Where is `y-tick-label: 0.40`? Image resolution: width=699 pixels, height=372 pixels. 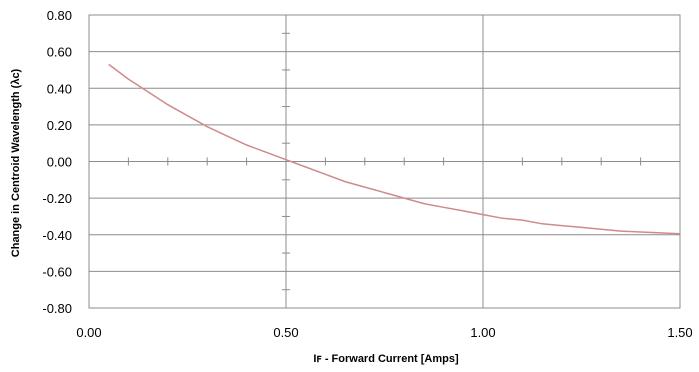 y-tick-label: 0.40 is located at coordinates (59, 88).